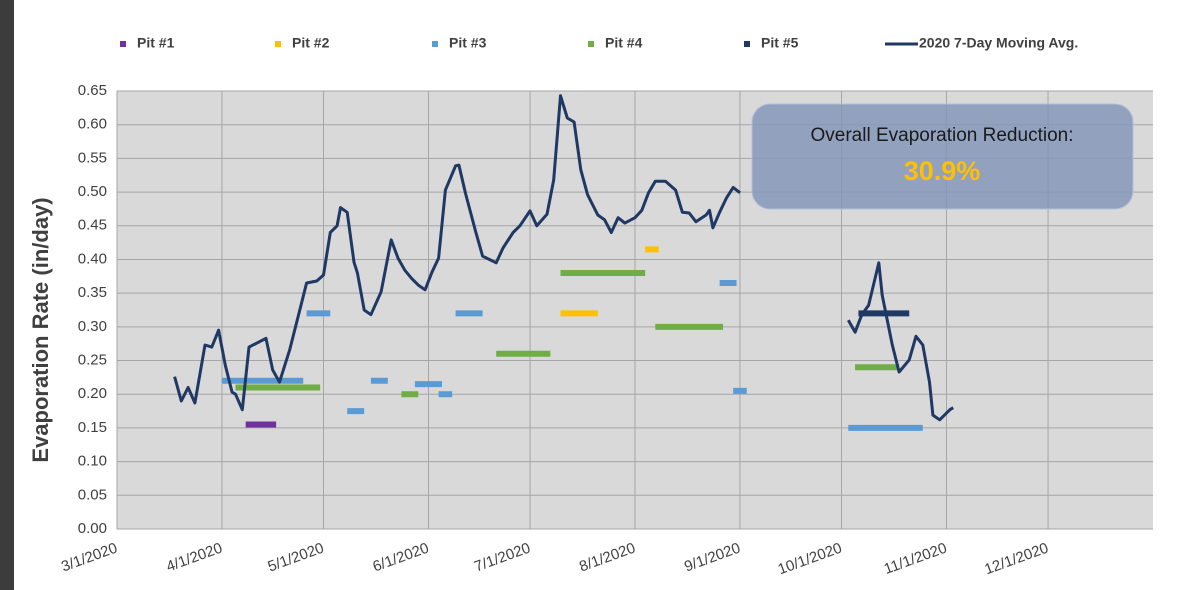 This screenshot has height=590, width=1191. What do you see at coordinates (92, 494) in the screenshot?
I see `y-tick-label: 0.05` at bounding box center [92, 494].